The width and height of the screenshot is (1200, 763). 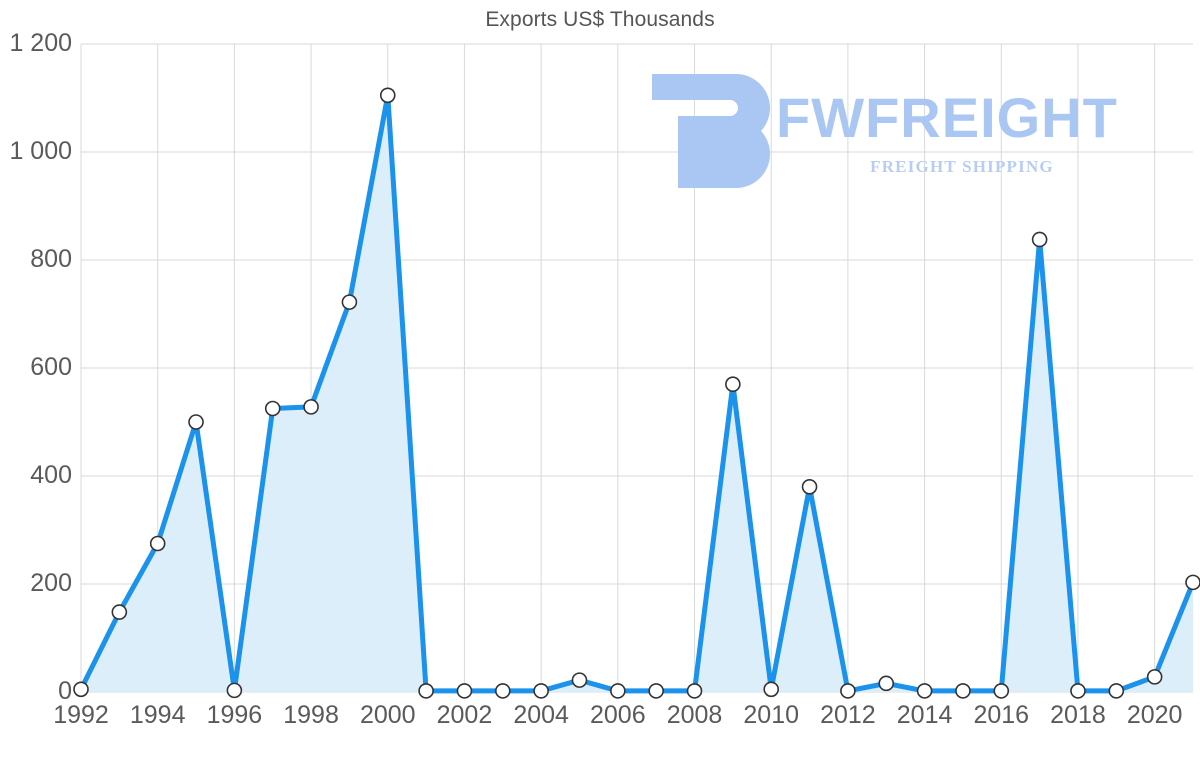 I want to click on y-axis-tick-label: 1 200, so click(x=40, y=43).